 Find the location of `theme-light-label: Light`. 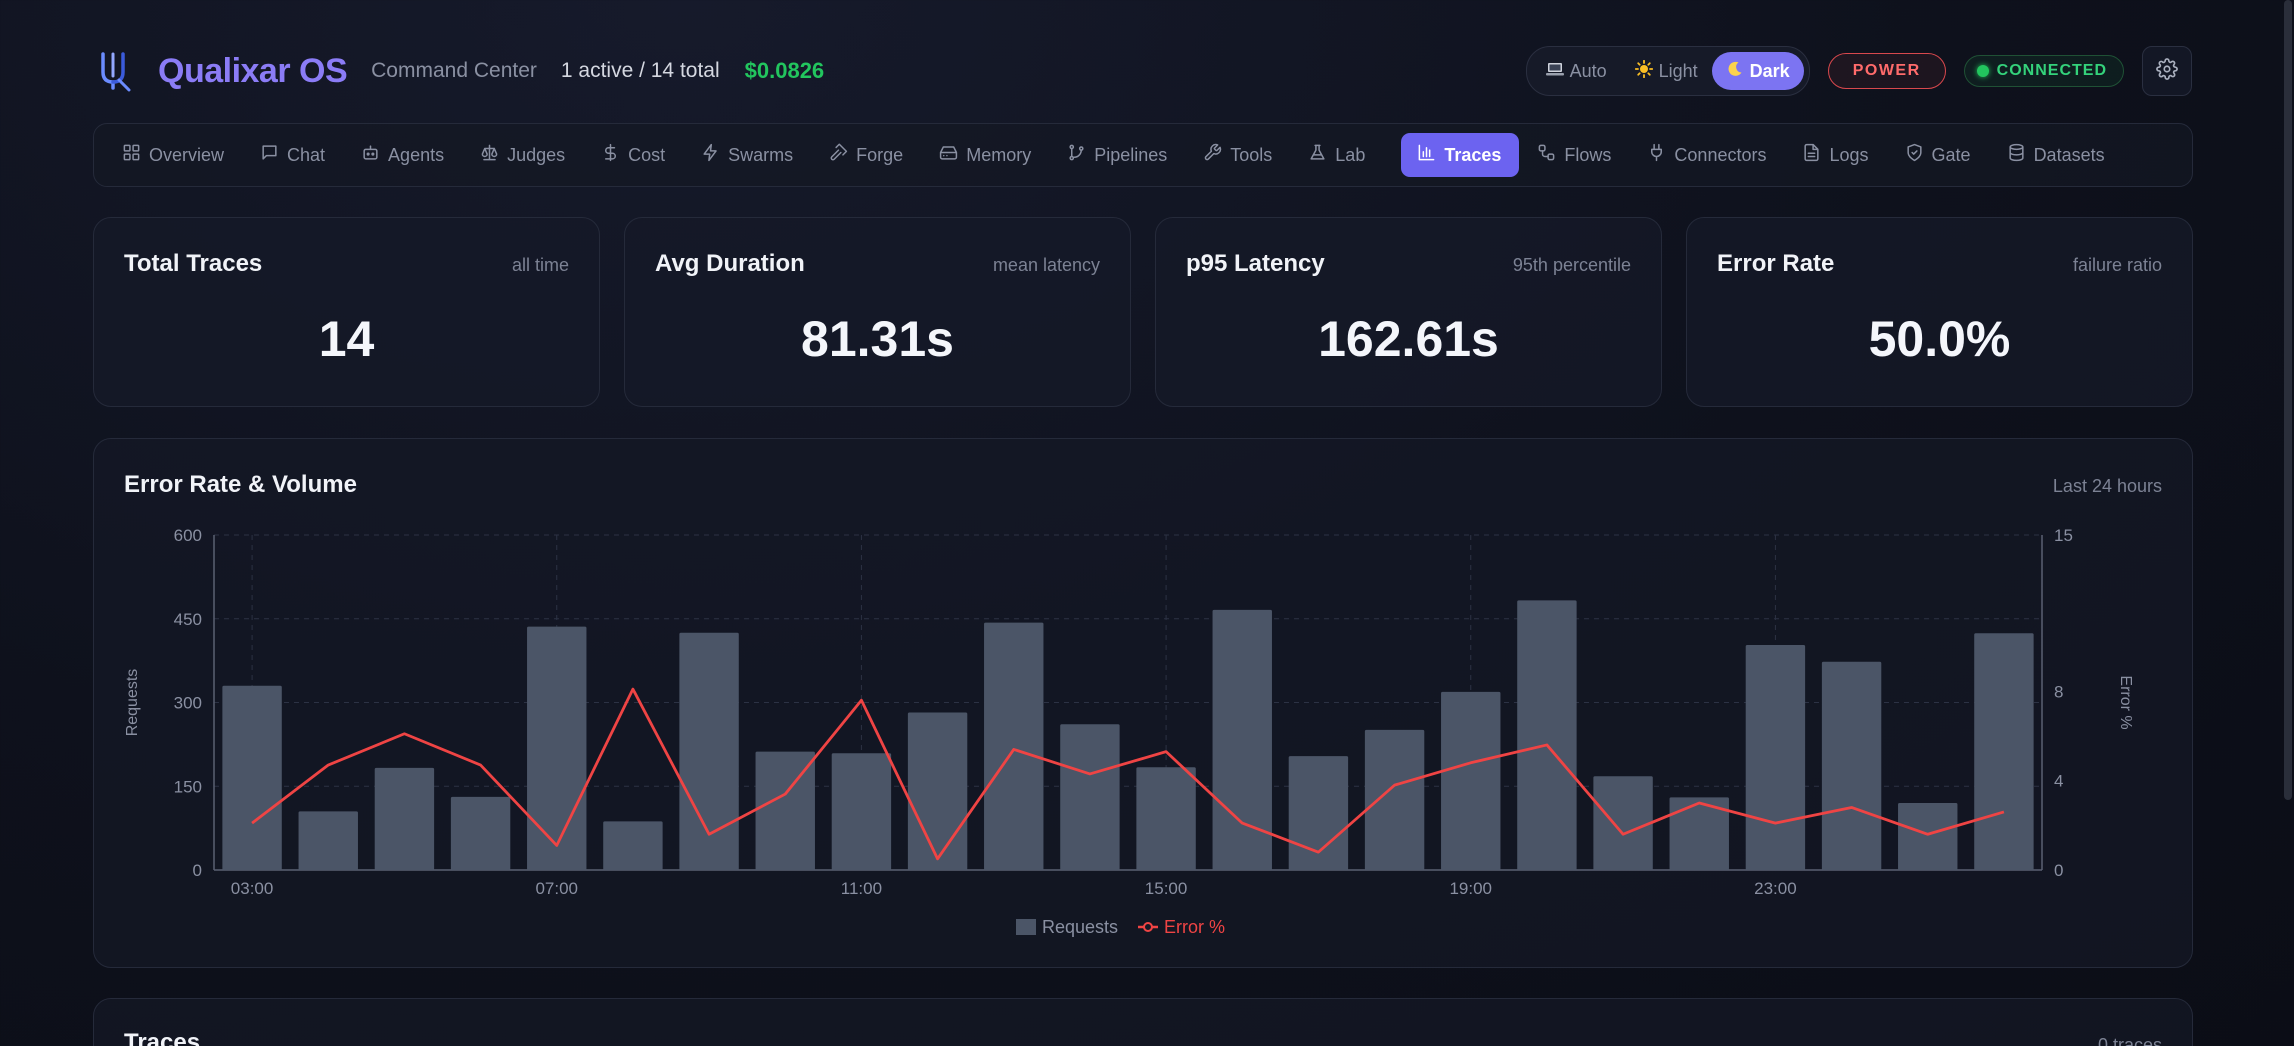

theme-light-label: Light is located at coordinates (1678, 70).